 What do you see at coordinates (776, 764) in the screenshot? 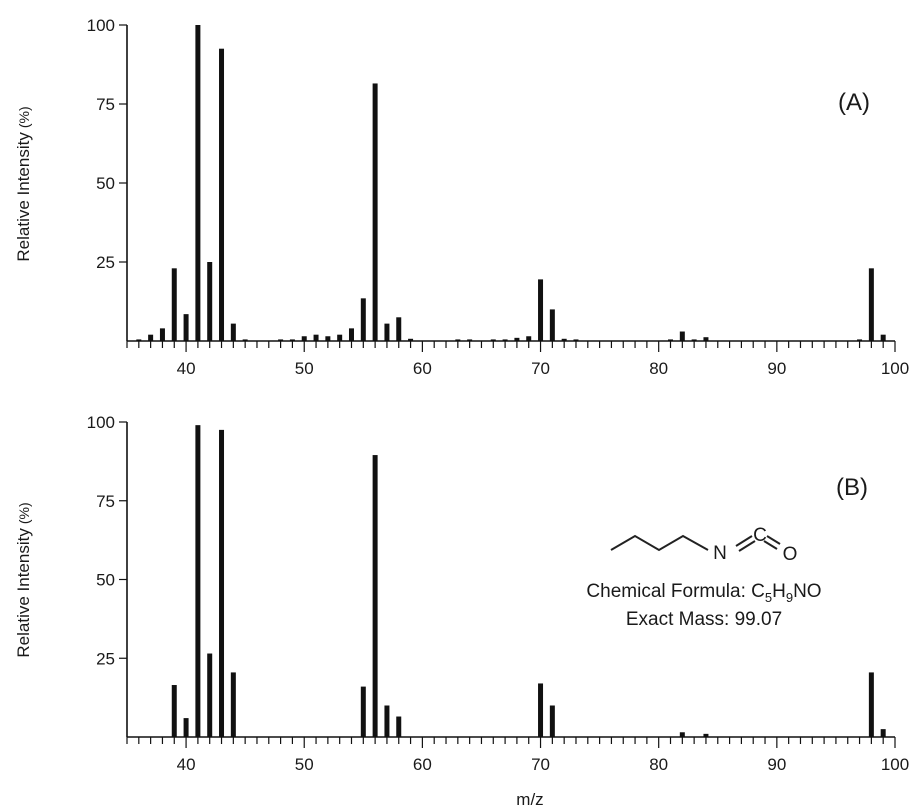
I see `x-tick-label-b-90: 90` at bounding box center [776, 764].